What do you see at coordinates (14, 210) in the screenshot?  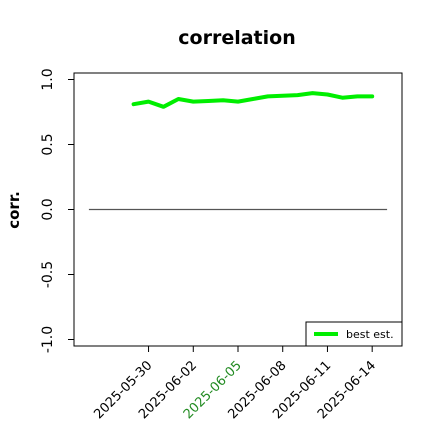 I see `y-axis-label: corr.` at bounding box center [14, 210].